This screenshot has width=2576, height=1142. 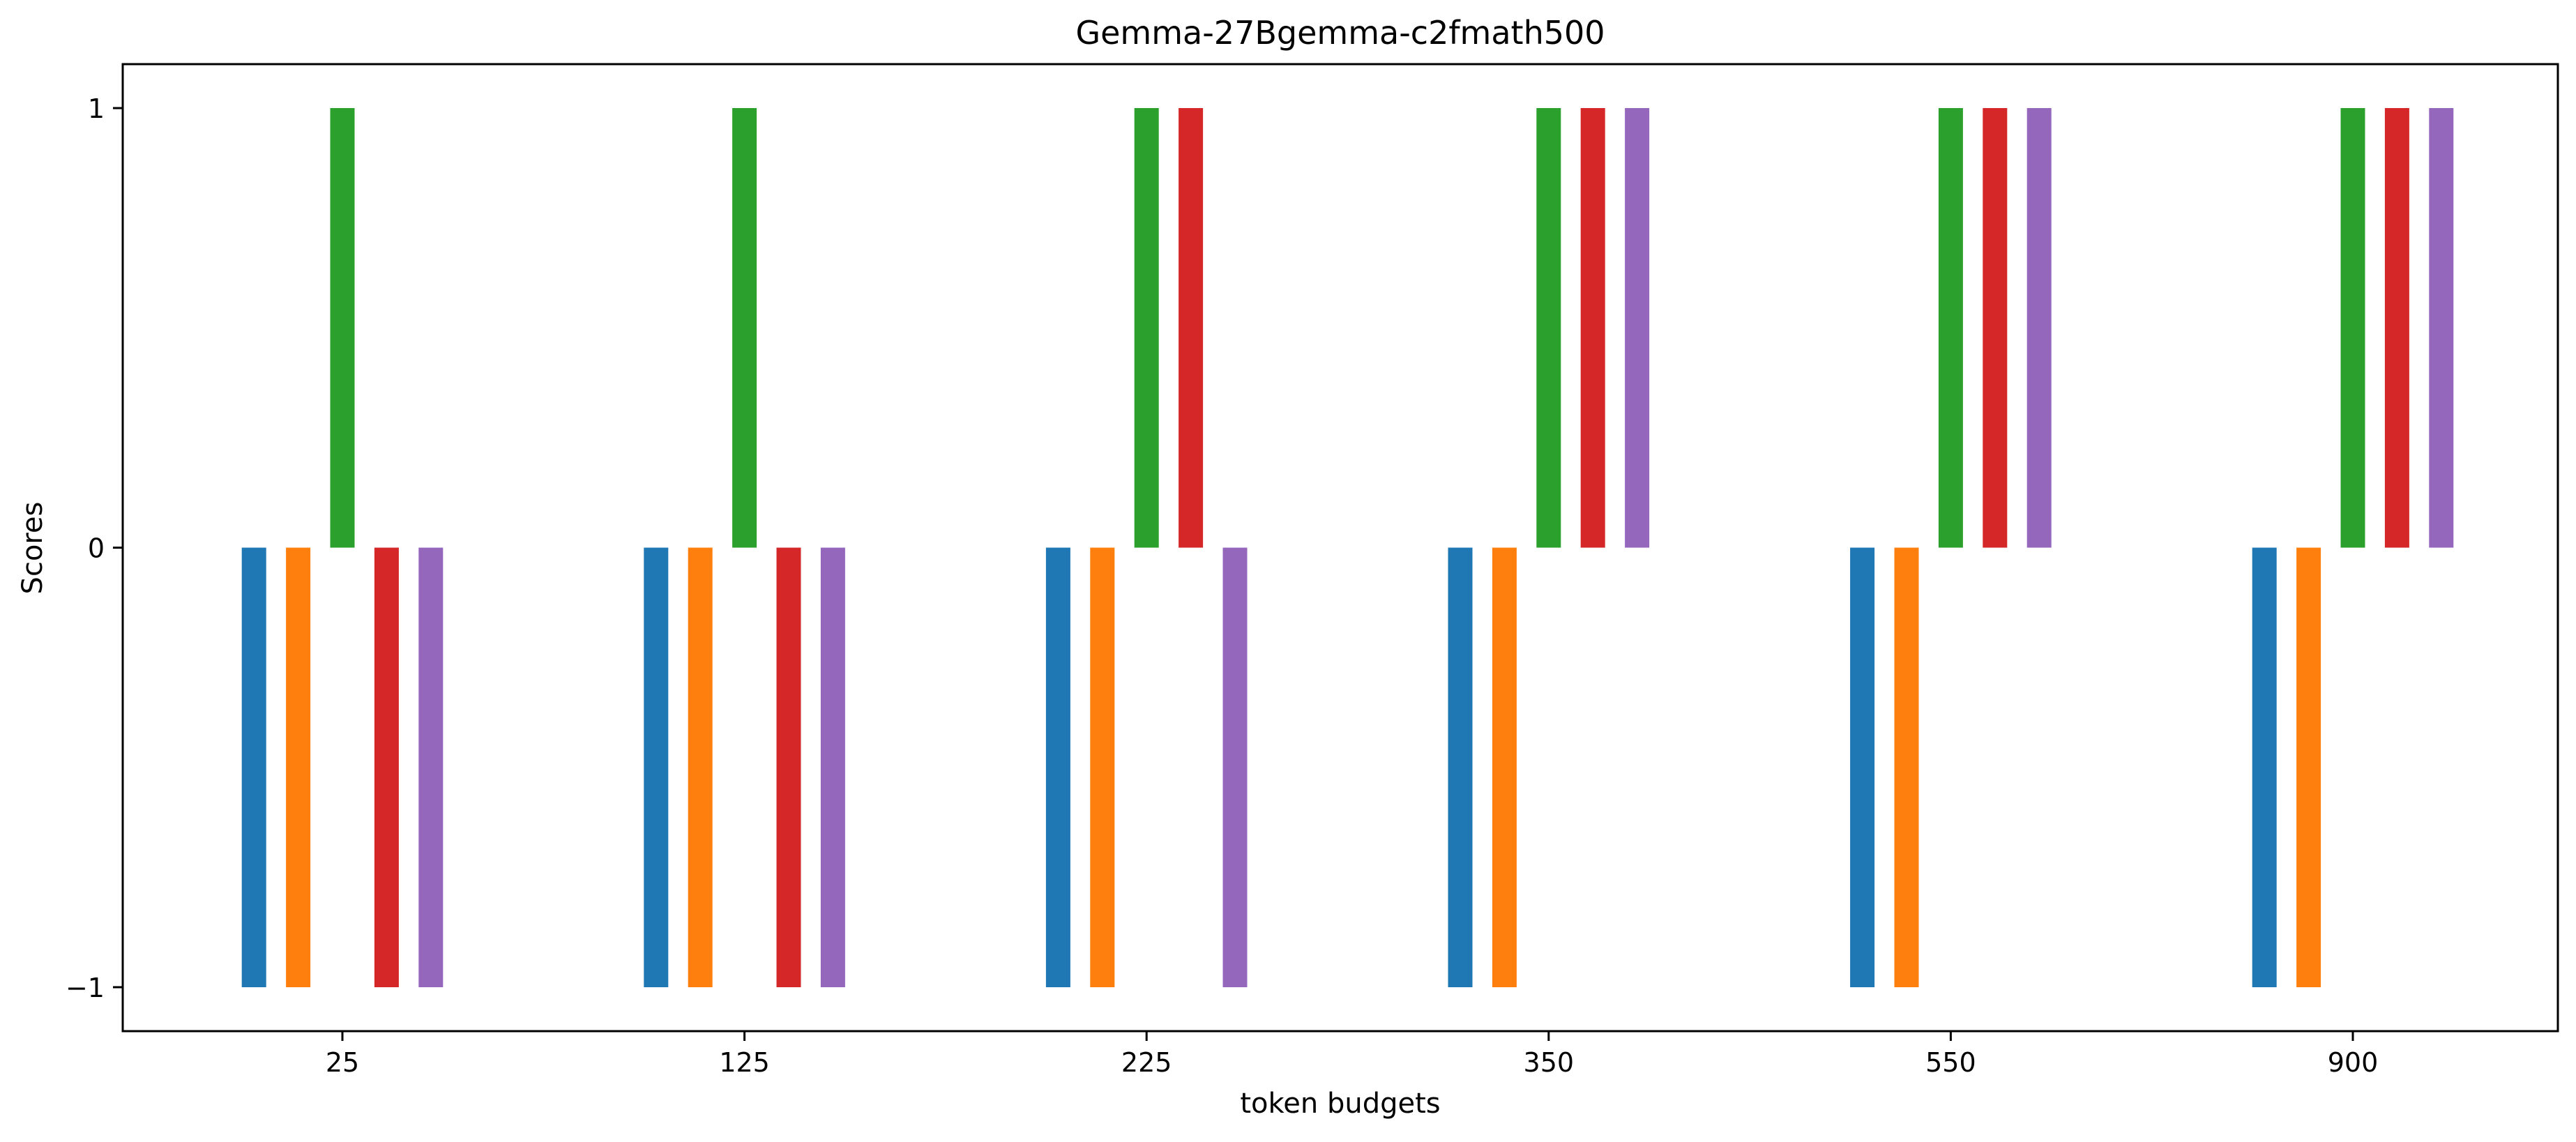 I want to click on bar-25-s2, so click(x=298, y=767).